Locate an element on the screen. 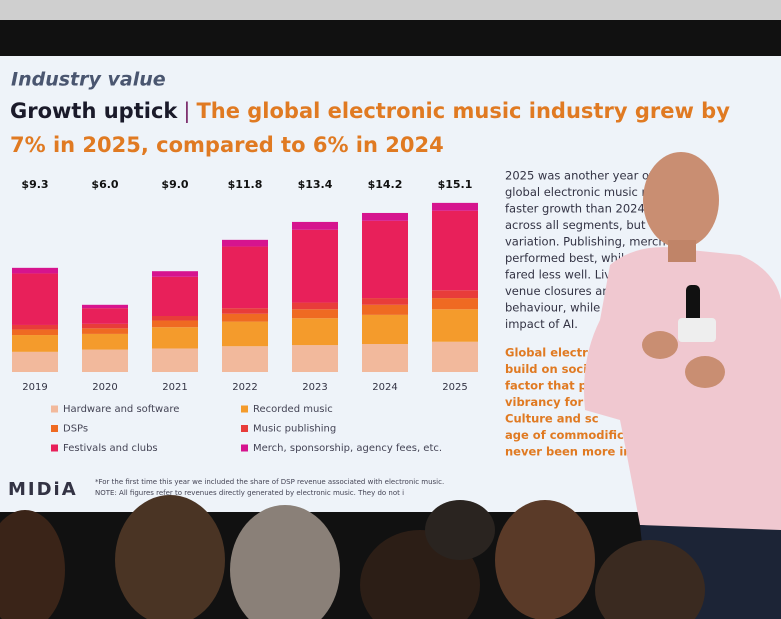  headline-lead: Growth uptick is located at coordinates (94, 111).